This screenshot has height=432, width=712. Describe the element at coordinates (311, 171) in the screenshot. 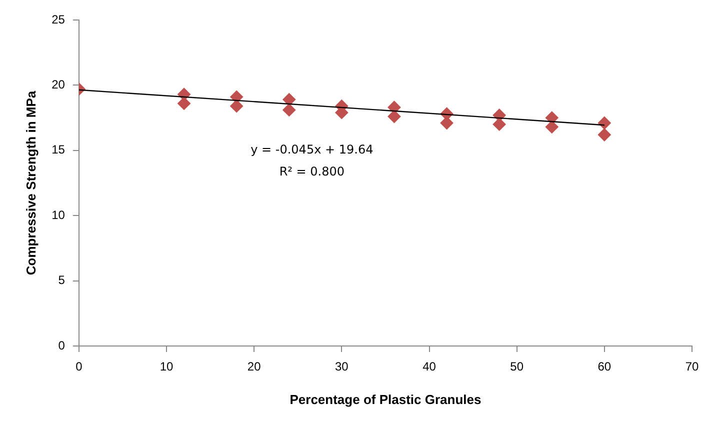

I see `annotation: R² = 0.800` at that location.